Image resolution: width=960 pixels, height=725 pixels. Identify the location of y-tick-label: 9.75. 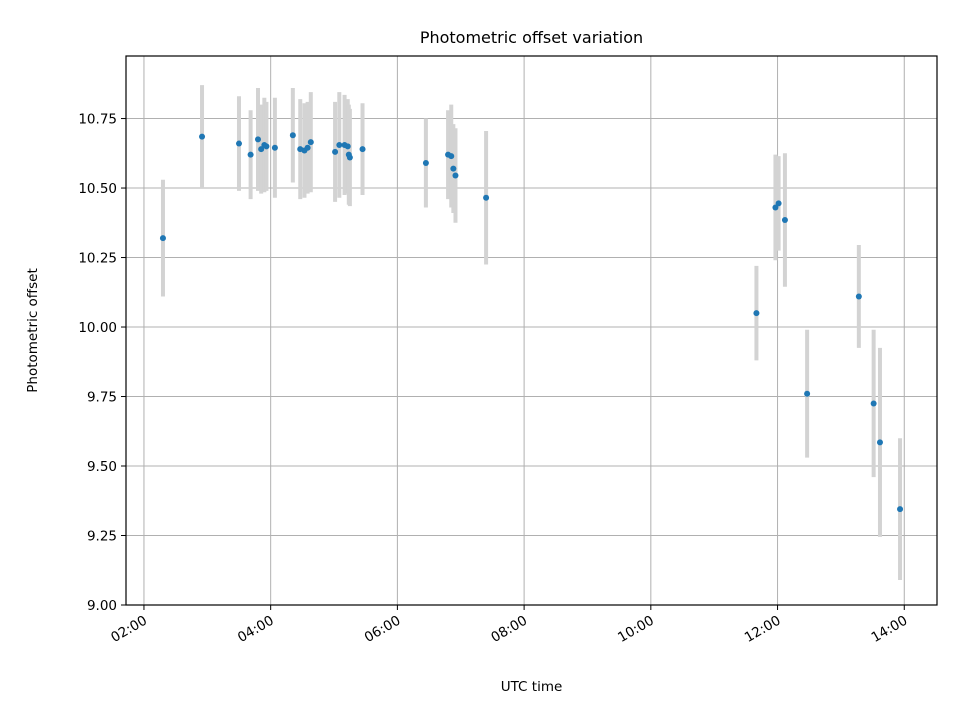
(102, 398).